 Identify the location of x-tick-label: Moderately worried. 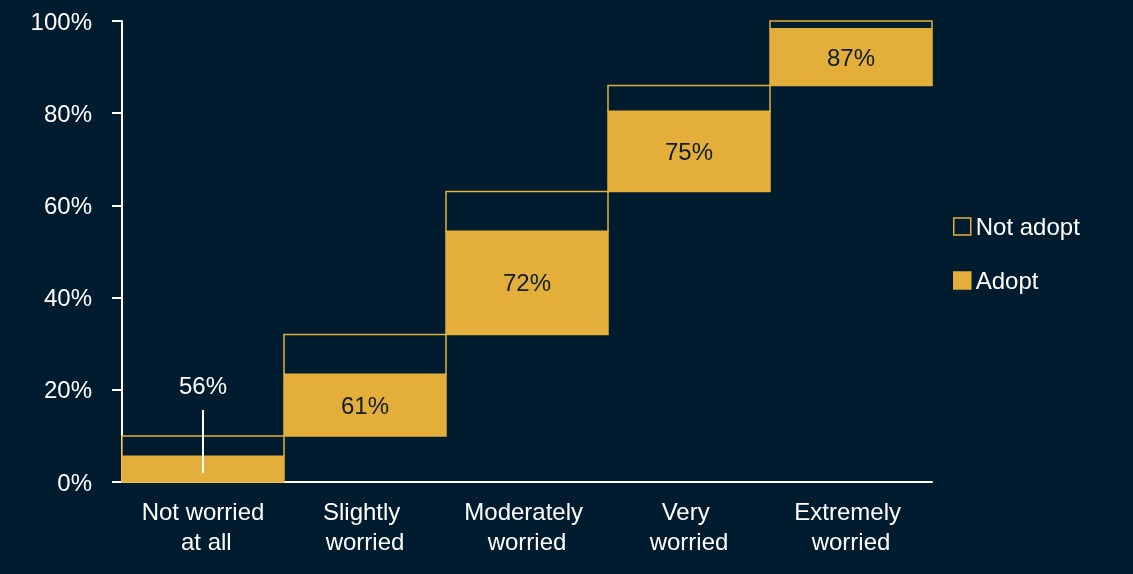
(527, 526).